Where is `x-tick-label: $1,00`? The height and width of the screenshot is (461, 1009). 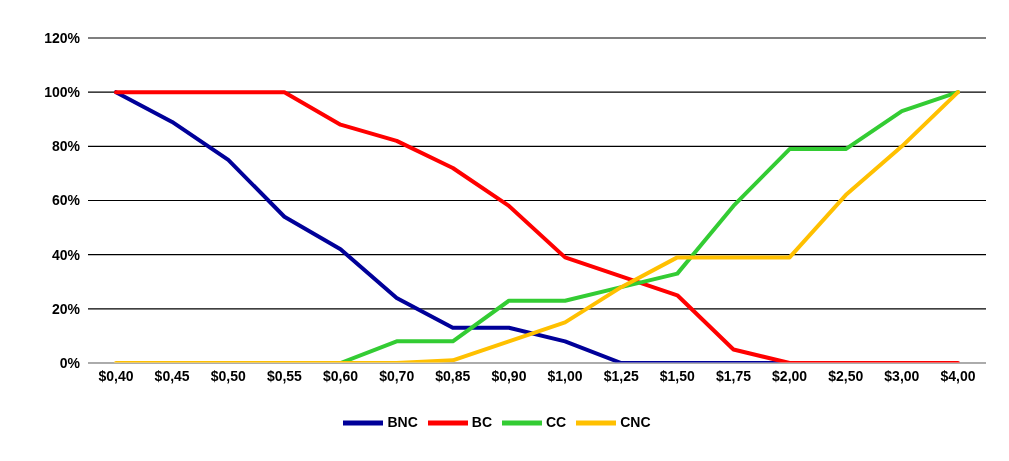
x-tick-label: $1,00 is located at coordinates (565, 375).